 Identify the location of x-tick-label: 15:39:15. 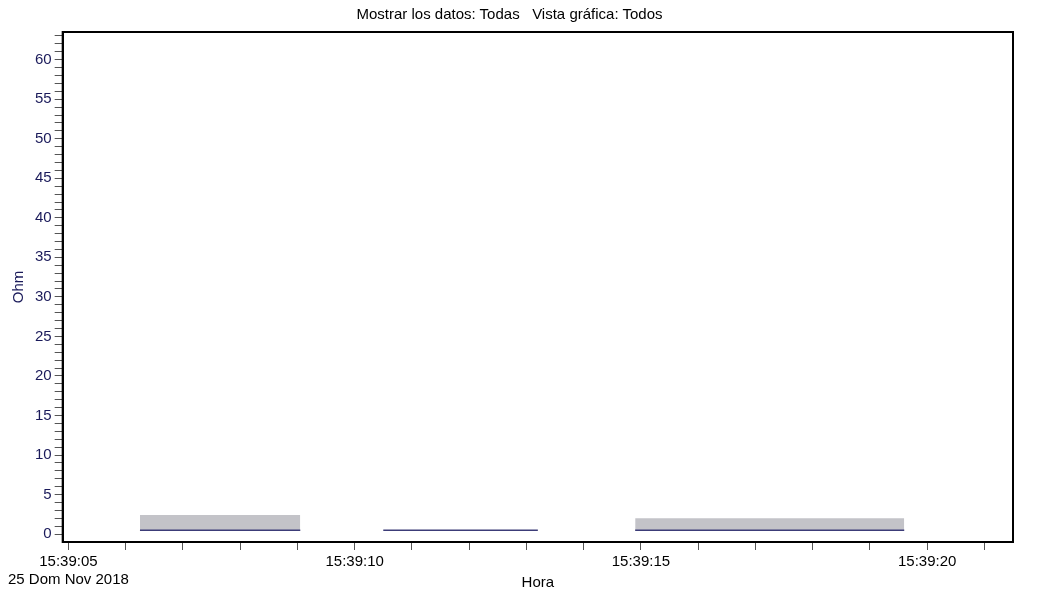
(641, 561).